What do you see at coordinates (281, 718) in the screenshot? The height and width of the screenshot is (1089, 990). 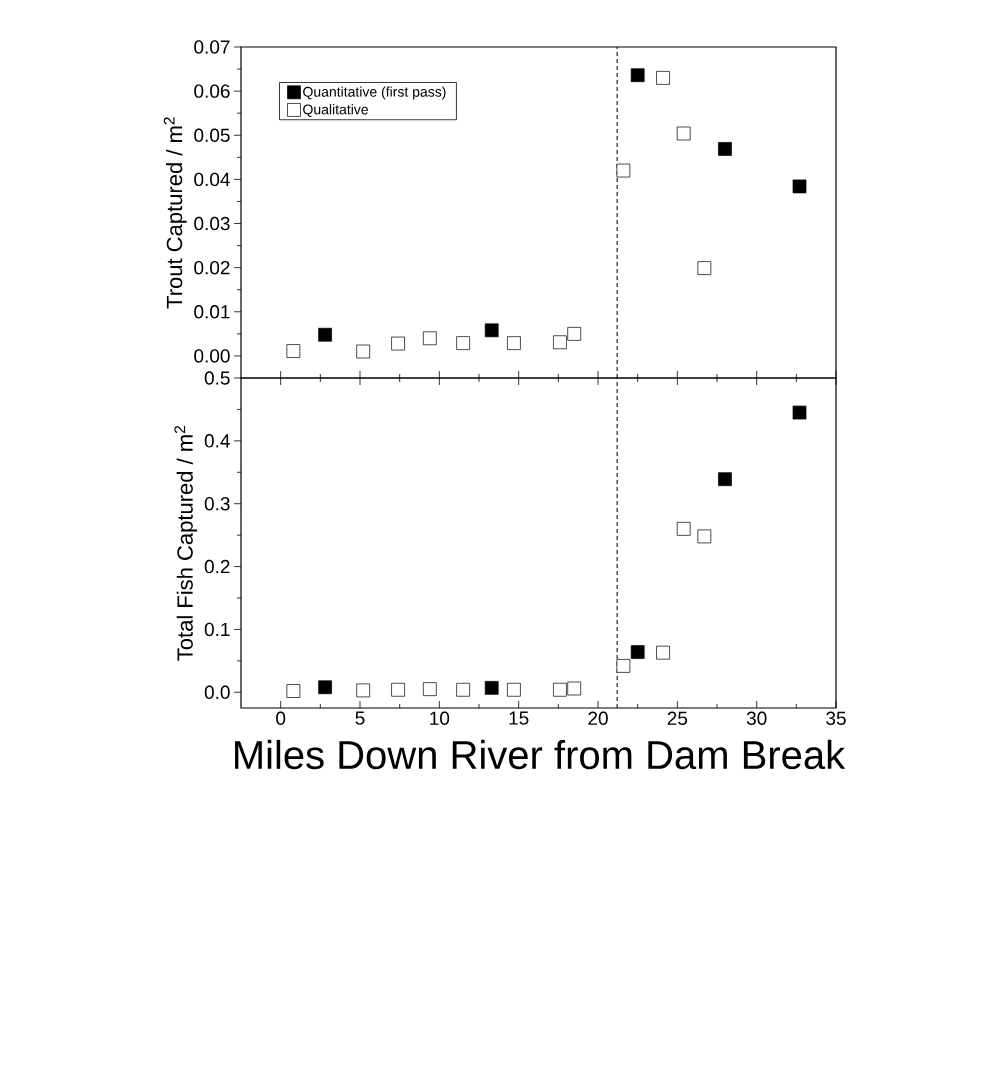 I see `x-tick-label: 0` at bounding box center [281, 718].